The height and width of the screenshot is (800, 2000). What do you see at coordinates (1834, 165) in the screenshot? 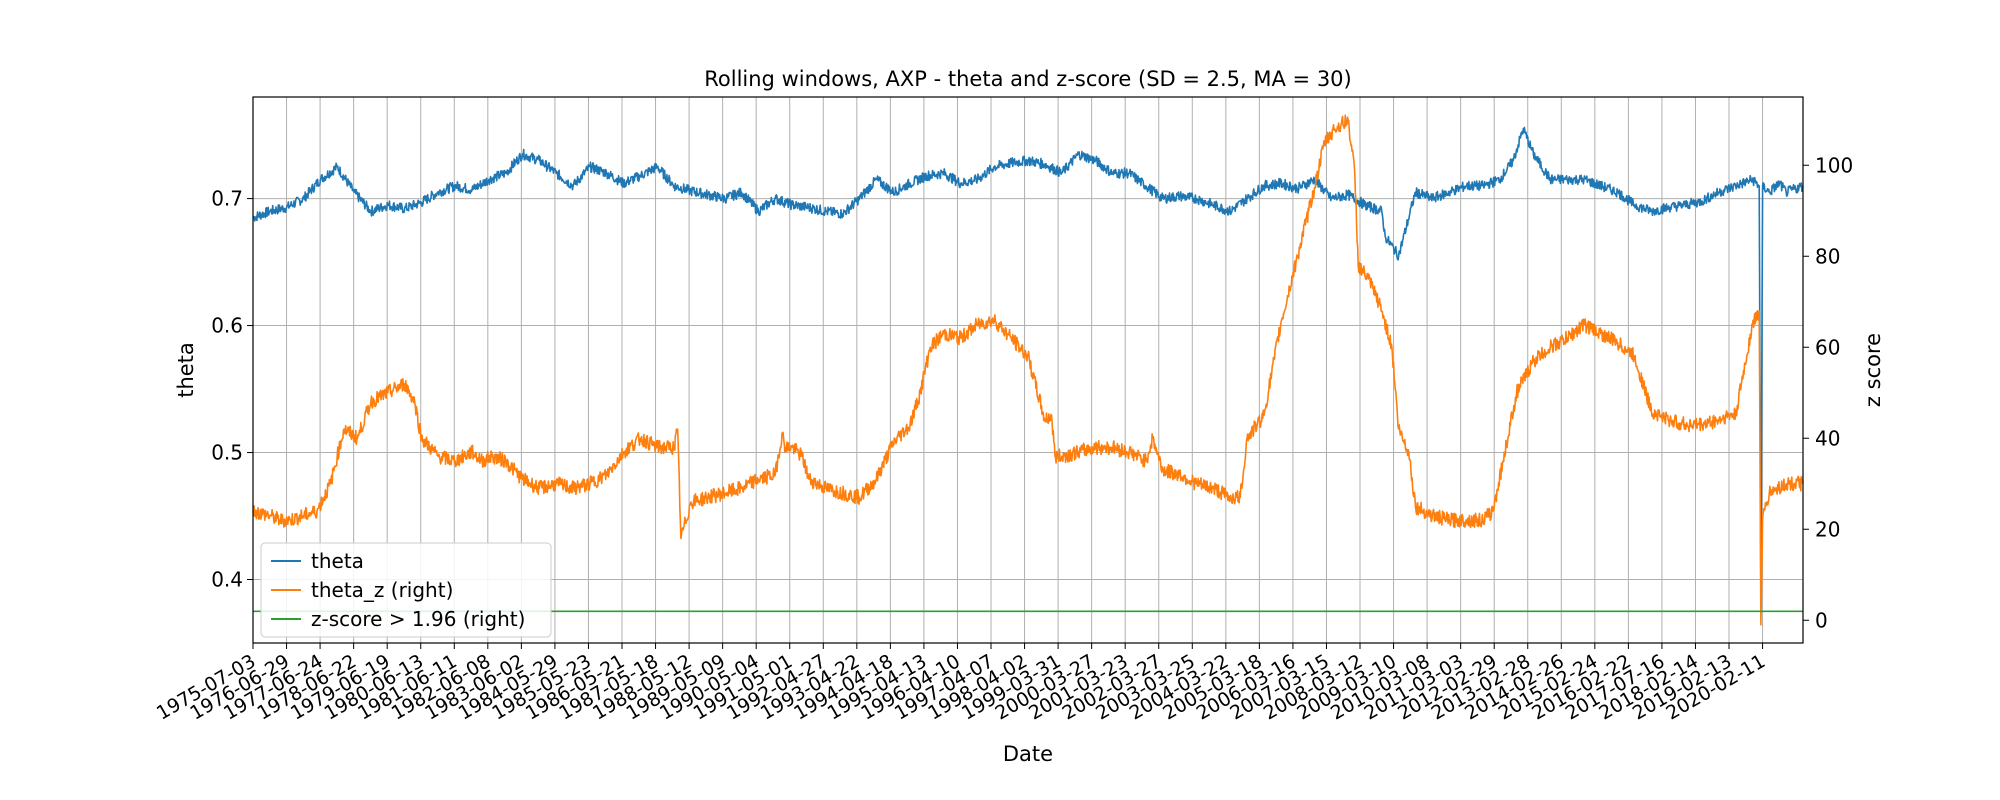
I see `y-right-tick-label: 100` at bounding box center [1834, 165].